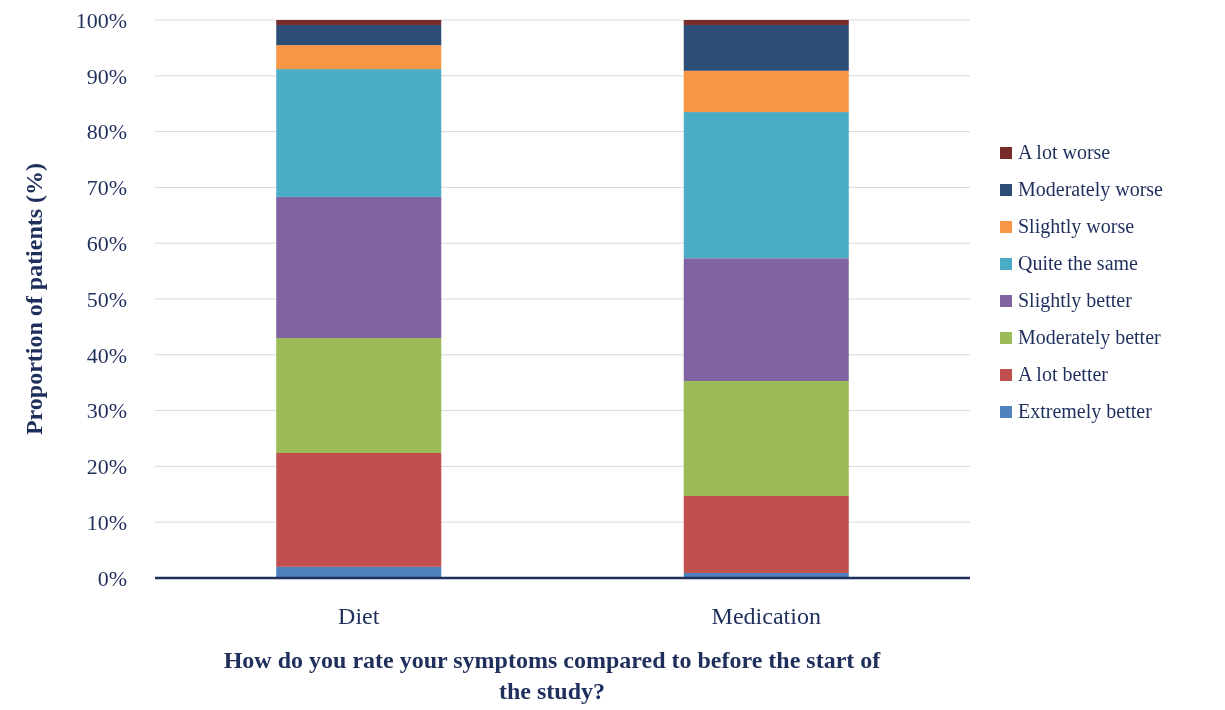 Image resolution: width=1225 pixels, height=710 pixels. Describe the element at coordinates (106, 243) in the screenshot. I see `y-tick-label: 60%` at that location.